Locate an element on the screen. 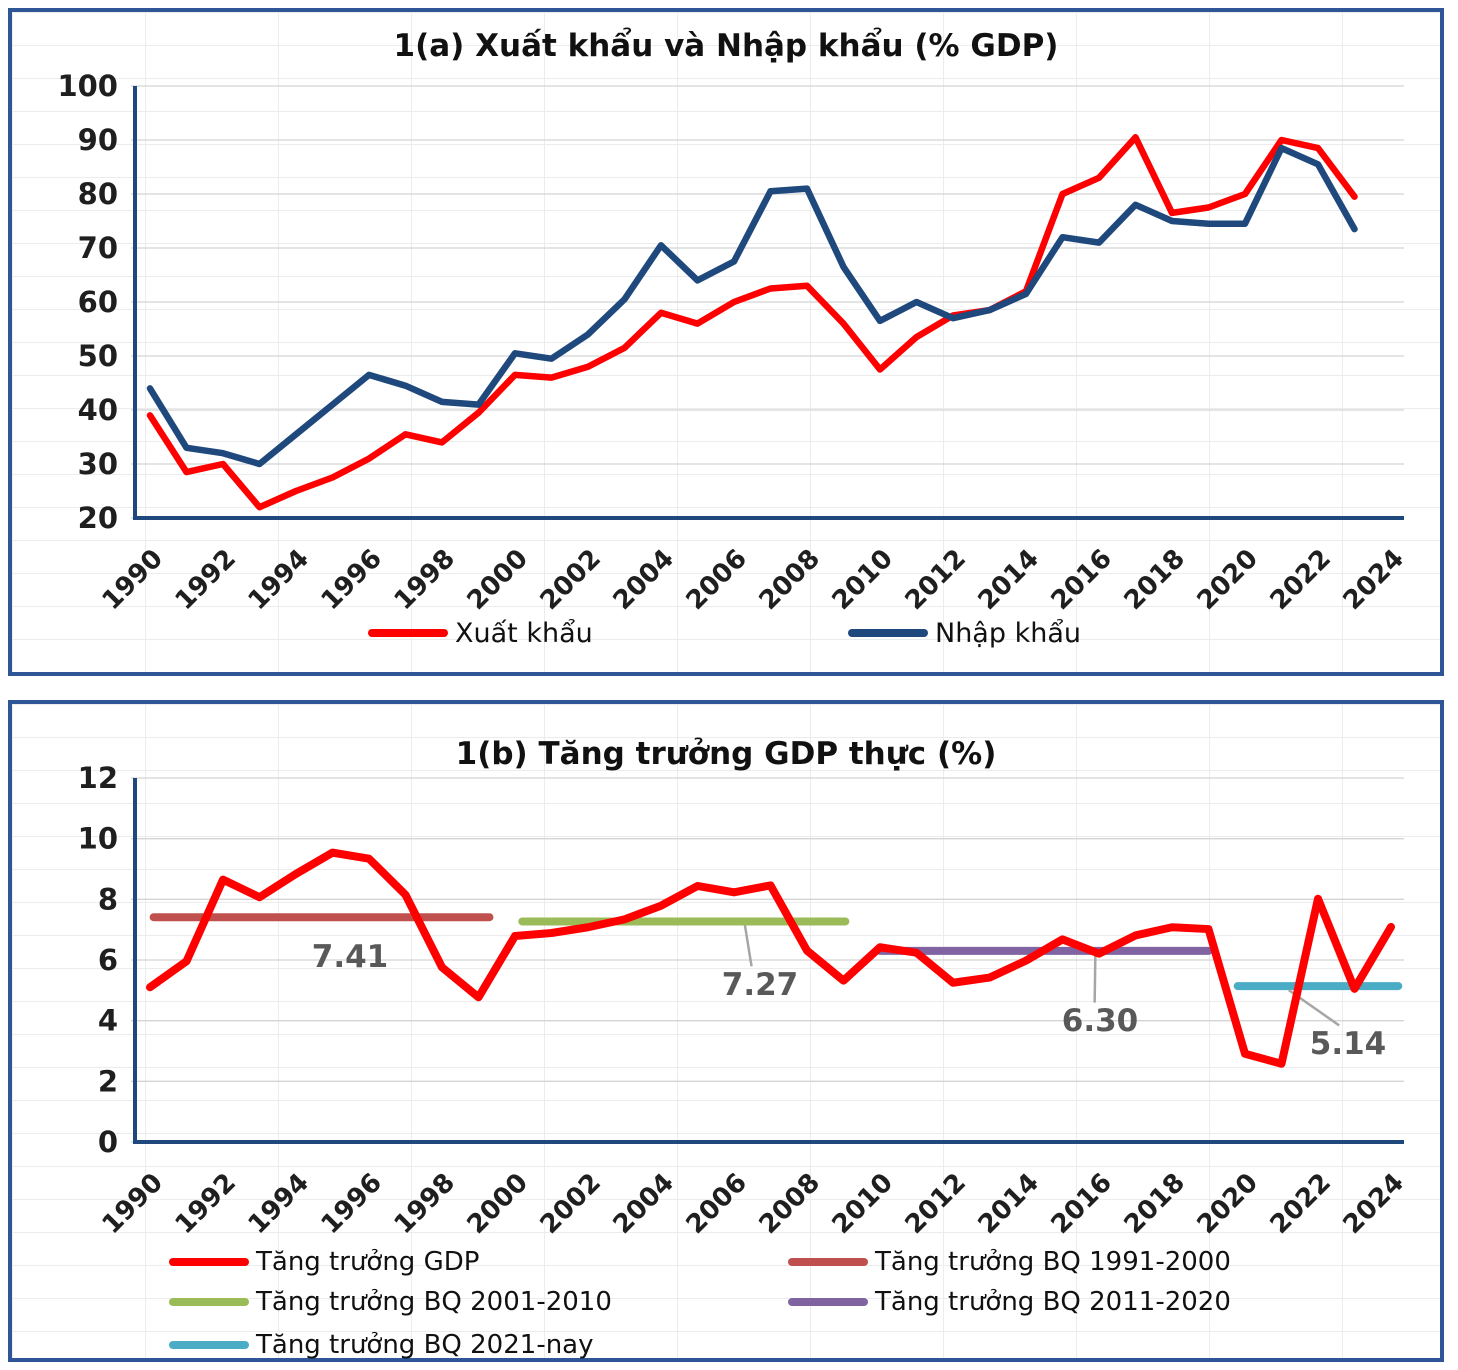 This screenshot has height=1370, width=1458. y-tick-label: 30 is located at coordinates (98, 464).